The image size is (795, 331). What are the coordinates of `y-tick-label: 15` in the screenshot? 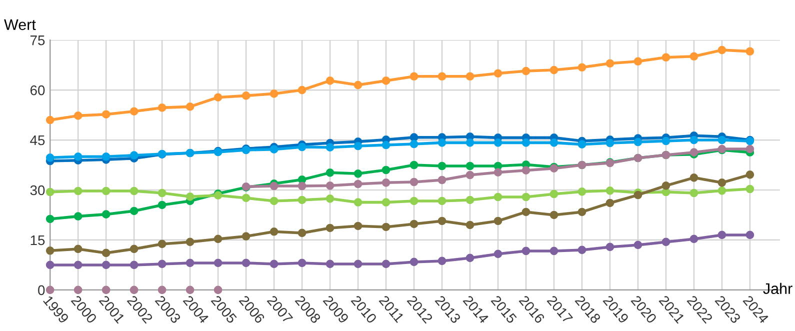 It's located at (37, 240).